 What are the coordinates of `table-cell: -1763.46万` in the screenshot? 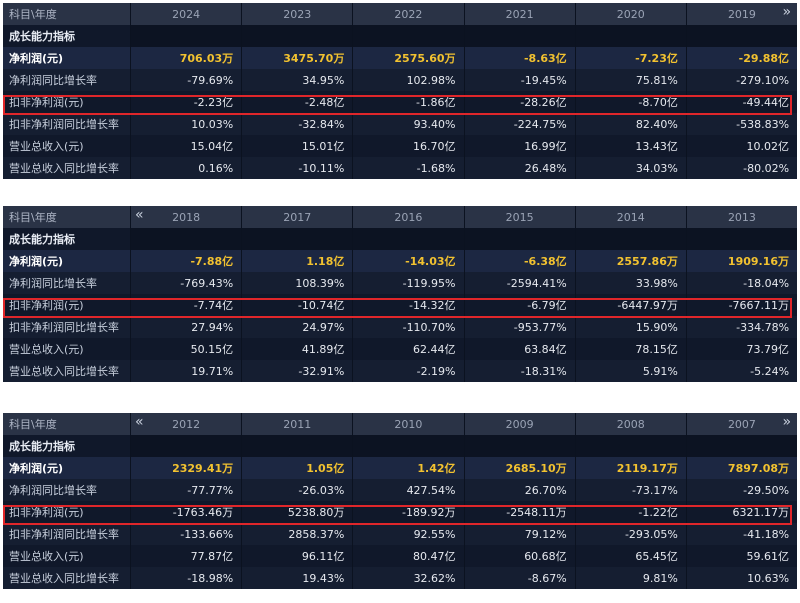 It's located at (185, 512).